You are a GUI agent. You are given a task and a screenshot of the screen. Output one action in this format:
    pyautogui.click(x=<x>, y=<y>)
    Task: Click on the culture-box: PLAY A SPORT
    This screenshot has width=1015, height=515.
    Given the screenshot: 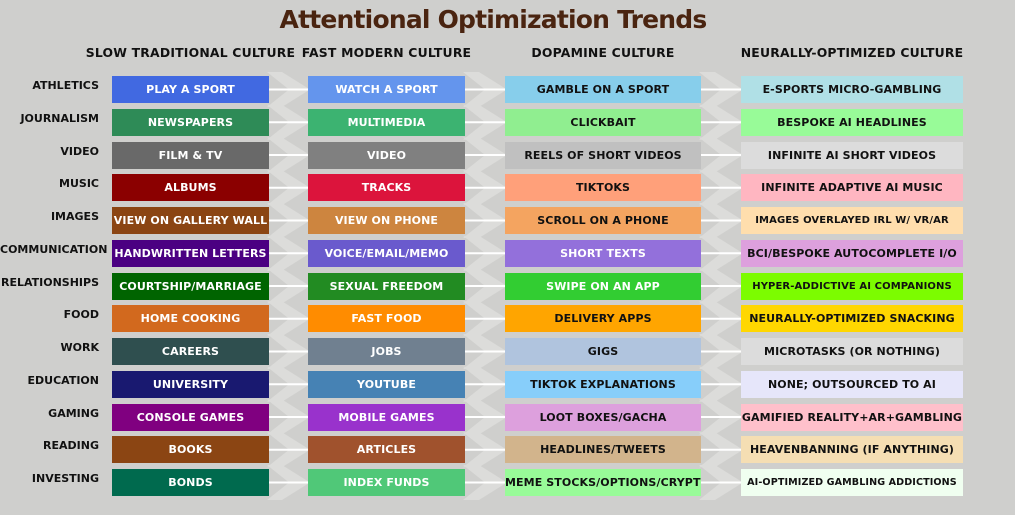 What is the action you would take?
    pyautogui.click(x=190, y=89)
    